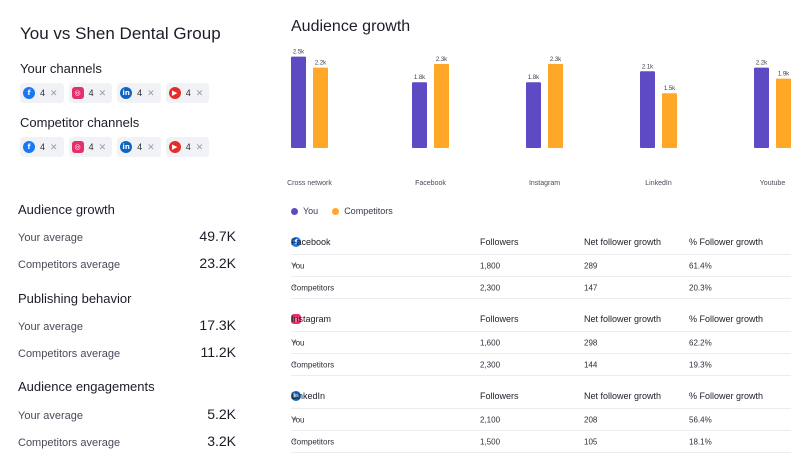  Describe the element at coordinates (773, 183) in the screenshot. I see `x-tick-label: Youtube` at that location.